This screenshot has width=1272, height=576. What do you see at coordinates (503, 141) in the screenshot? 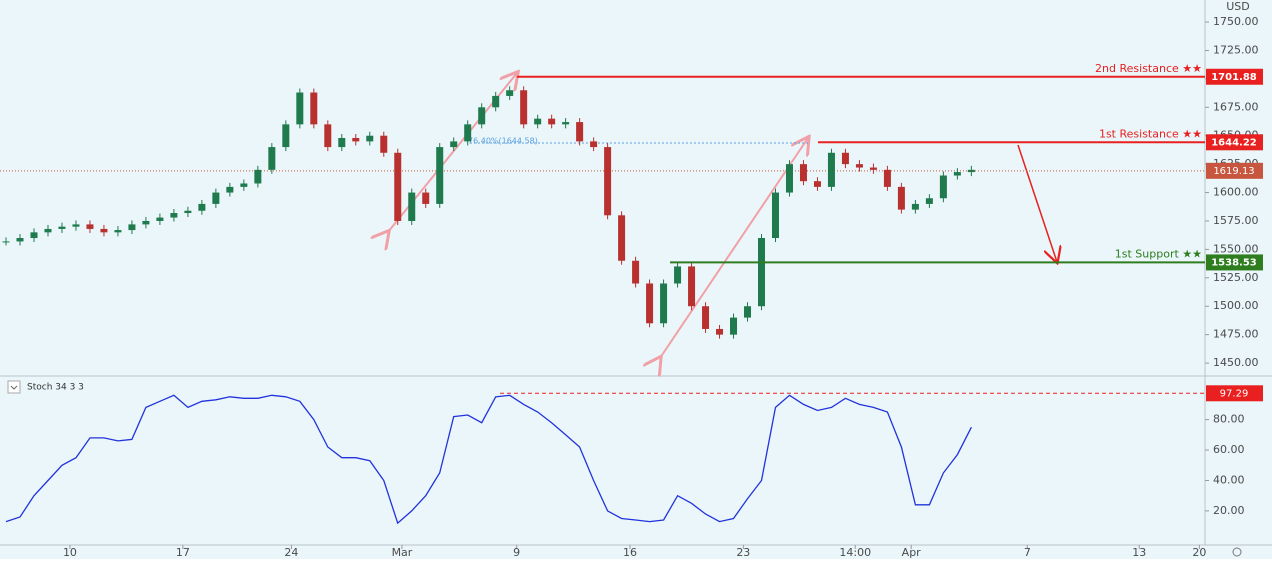
I see `fib-annotation: 76.40%(1644.58)` at bounding box center [503, 141].